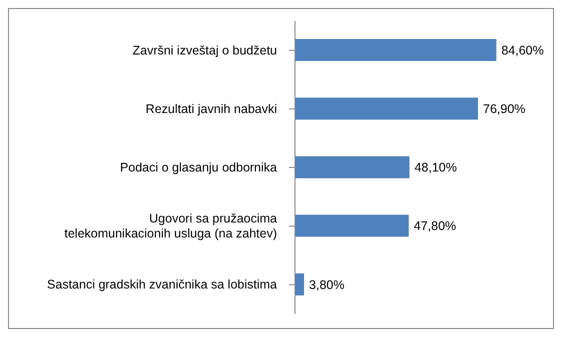  What do you see at coordinates (435, 226) in the screenshot?
I see `data-label: 47,80%` at bounding box center [435, 226].